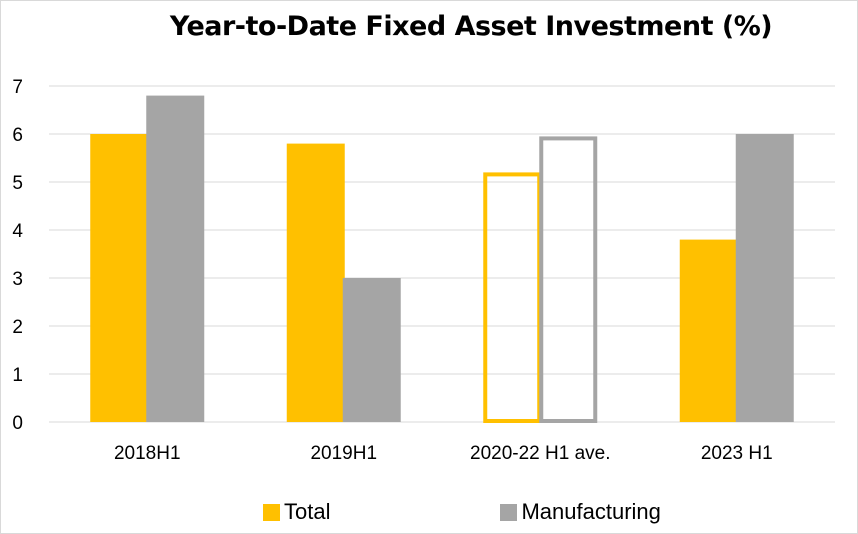 The height and width of the screenshot is (534, 858). I want to click on y-tick-label: 7, so click(17, 87).